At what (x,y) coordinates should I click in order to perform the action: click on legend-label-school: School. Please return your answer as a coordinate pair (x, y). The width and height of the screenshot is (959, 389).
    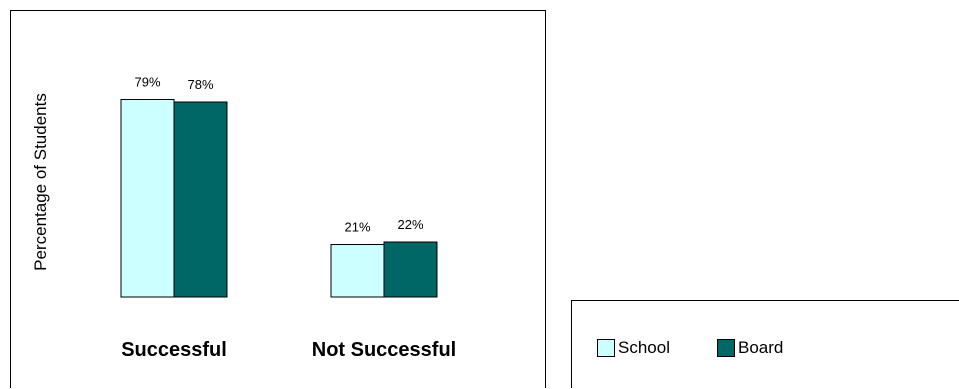
    Looking at the image, I should click on (644, 347).